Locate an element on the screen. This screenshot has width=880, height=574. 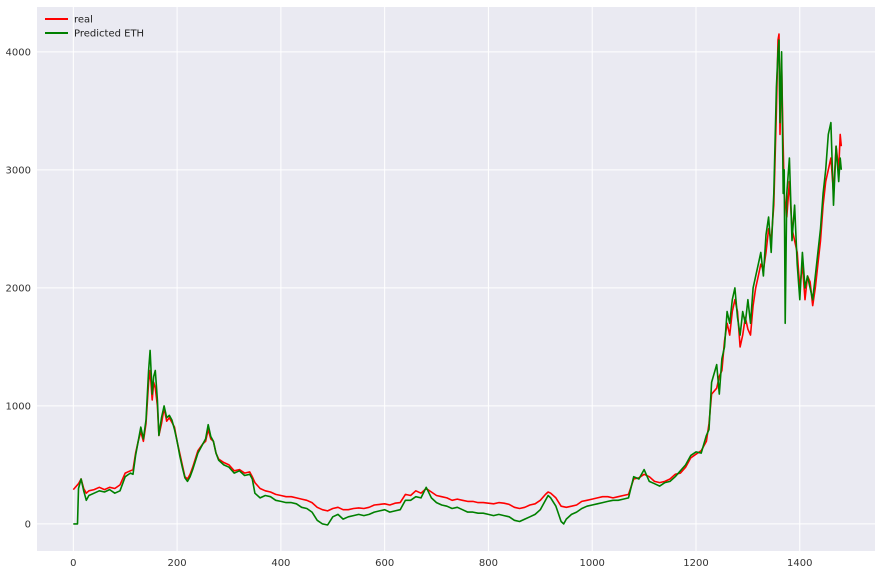
legend: real Predicted ETH is located at coordinates (94, 27).